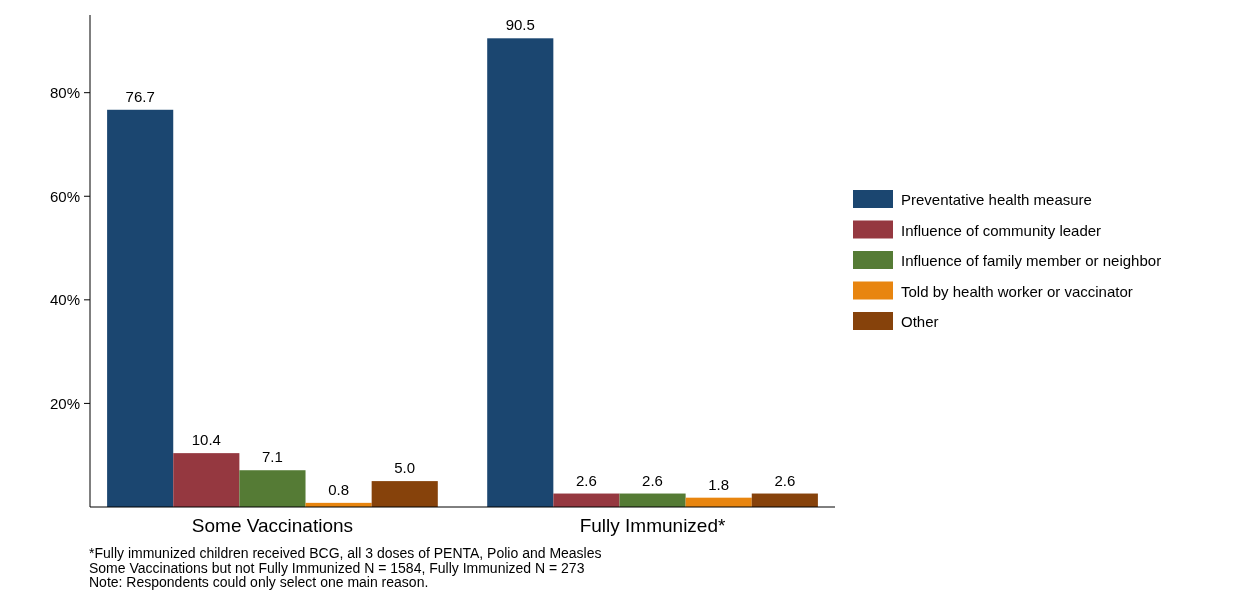  What do you see at coordinates (996, 199) in the screenshot?
I see `legend-label: Preventative health measure` at bounding box center [996, 199].